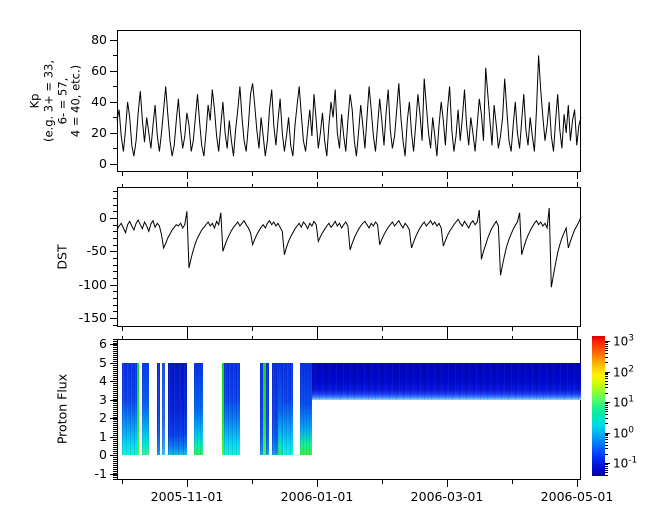  I want to click on colorbar-tick-label: 10-1, so click(625, 463).